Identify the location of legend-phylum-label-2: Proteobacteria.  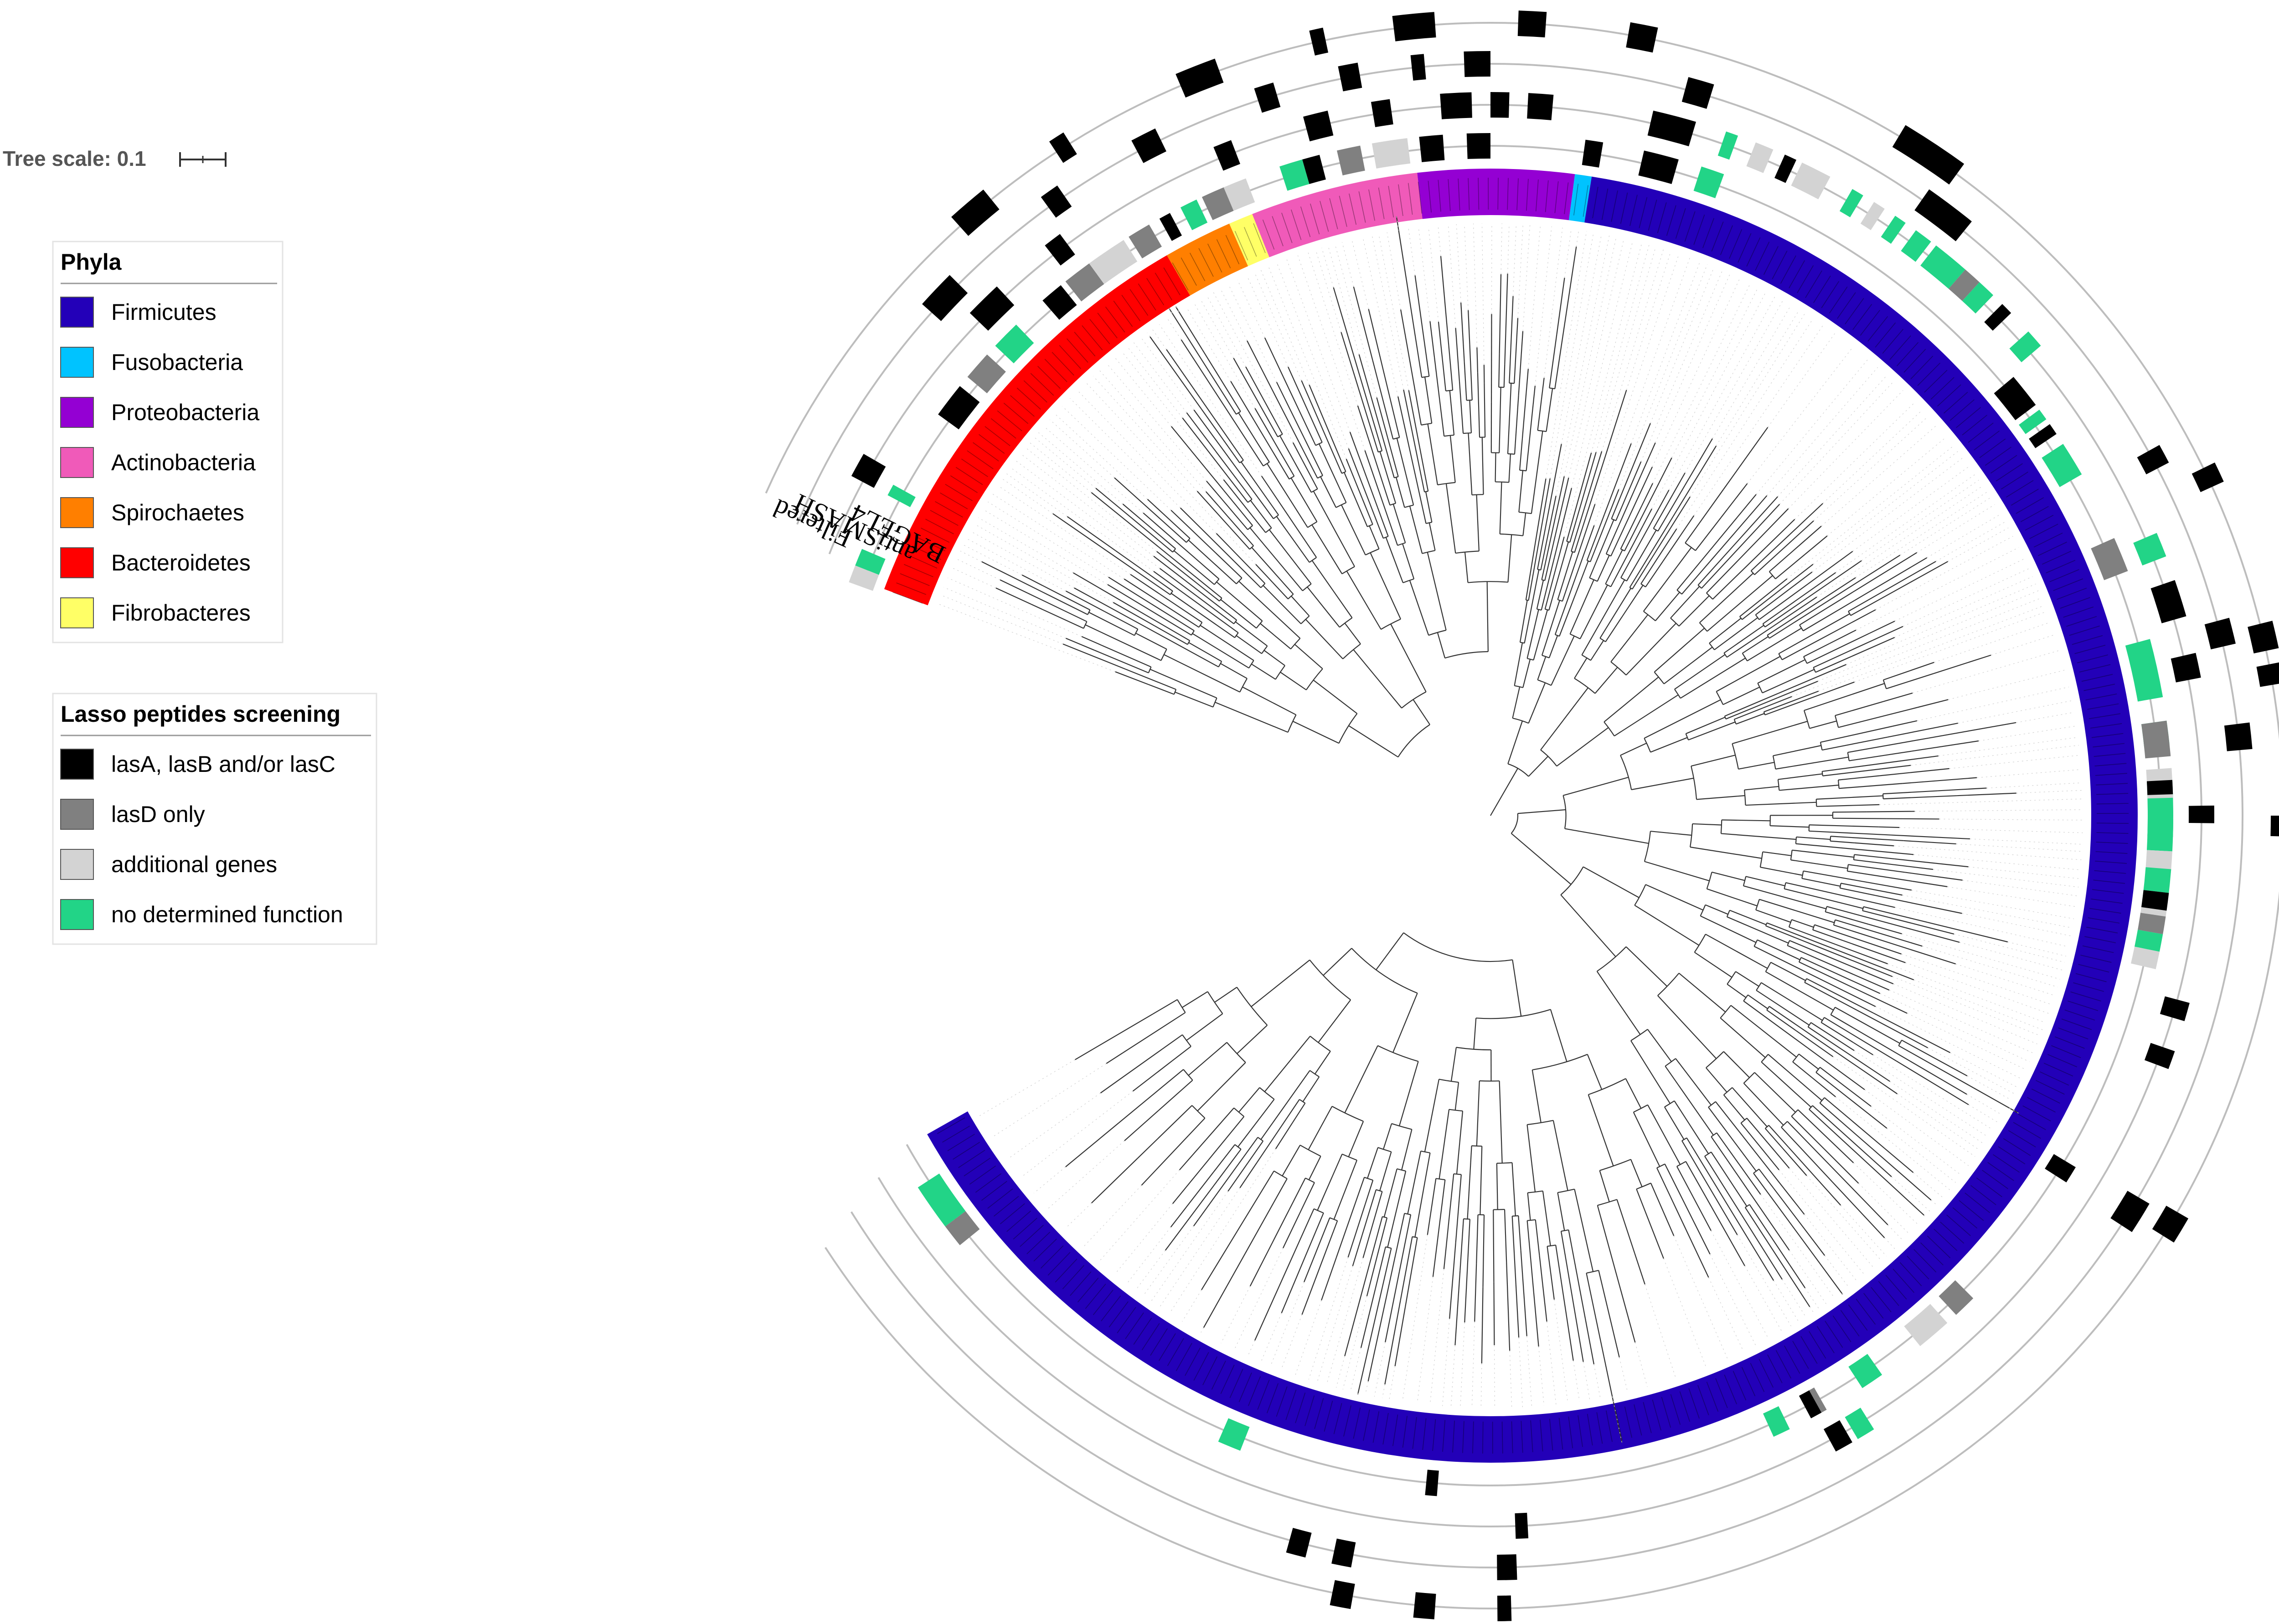
(185, 412).